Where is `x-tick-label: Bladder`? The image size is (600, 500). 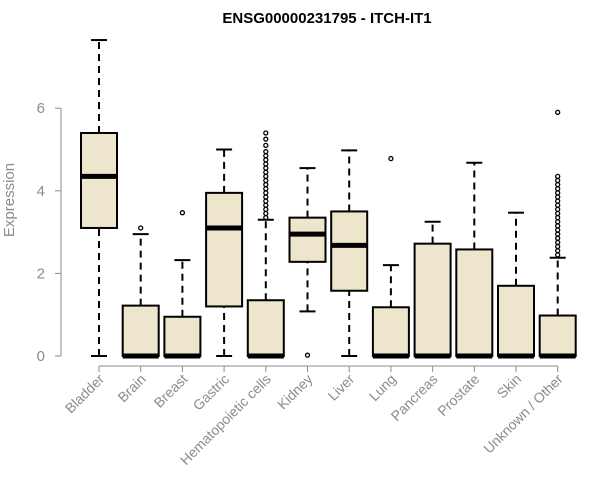
x-tick-label: Bladder is located at coordinates (85, 394).